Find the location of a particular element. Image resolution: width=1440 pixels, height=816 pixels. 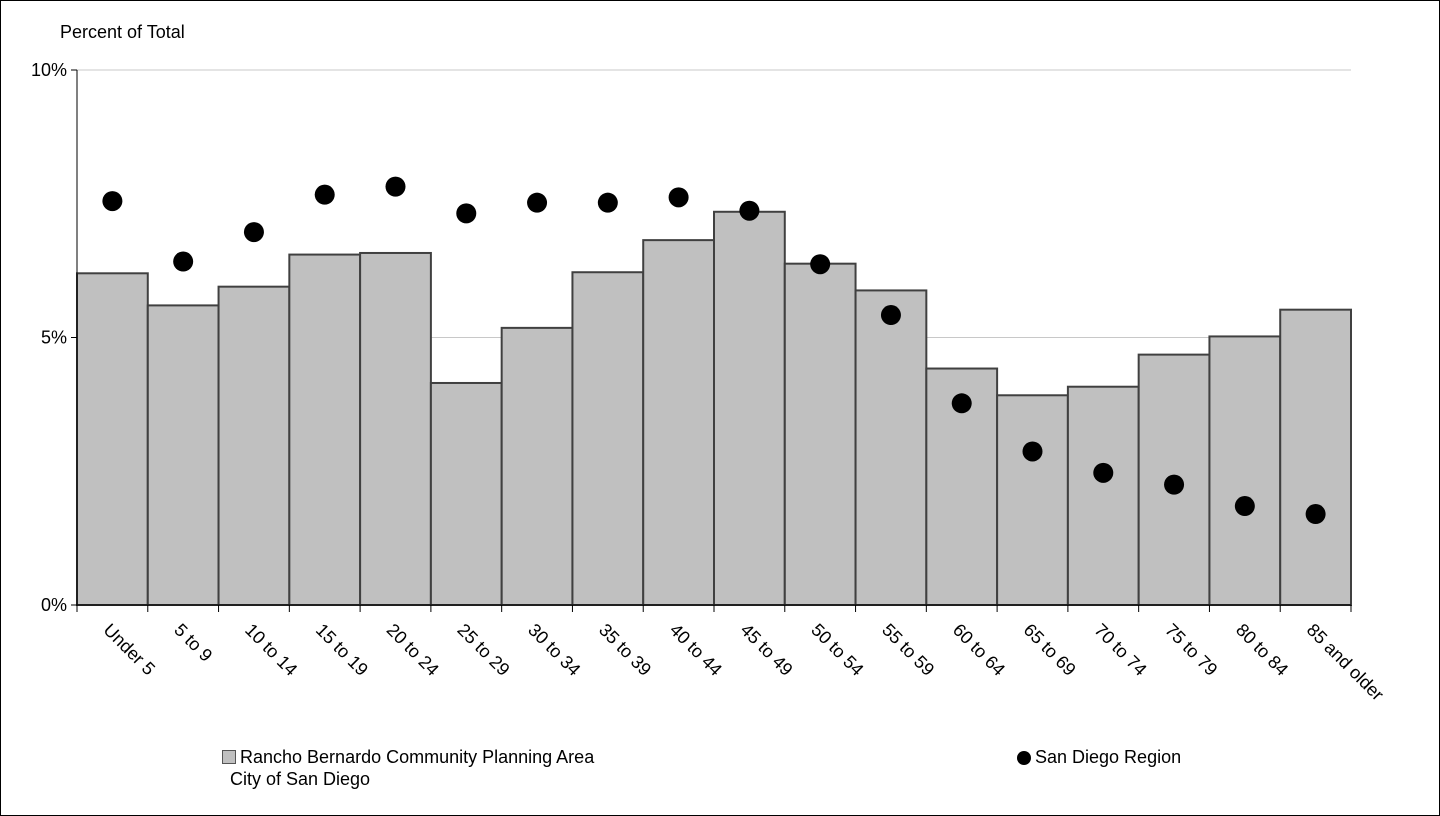

legend-bar-label-1: Rancho Bernardo Community Planning Area is located at coordinates (417, 757).